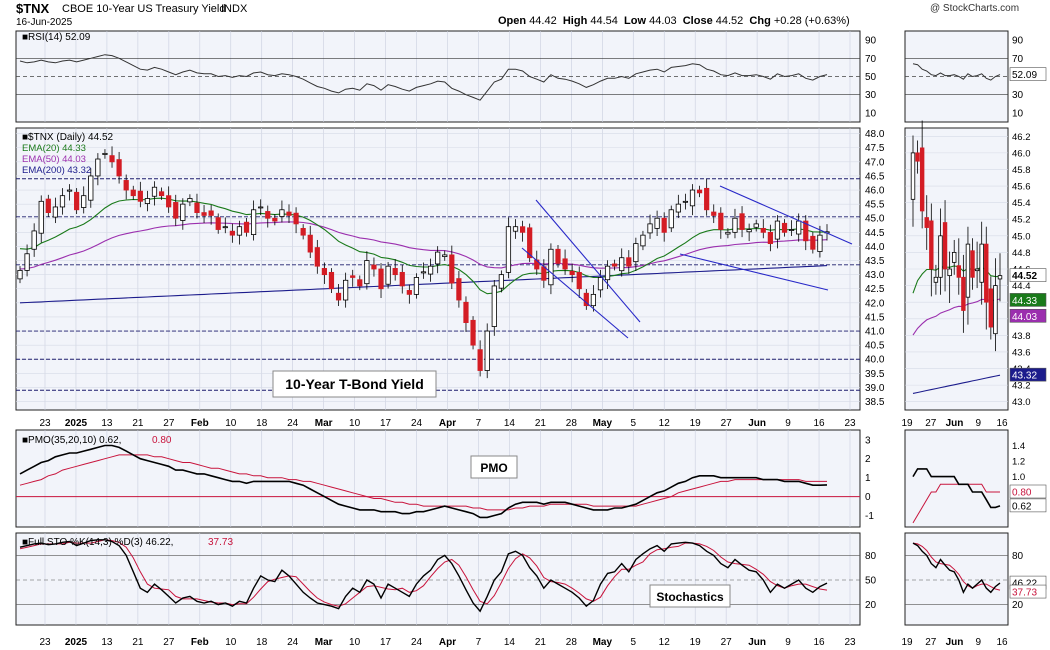 This screenshot has height=650, width=1050. What do you see at coordinates (1024, 317) in the screenshot?
I see `ema50-tag: 44.03` at bounding box center [1024, 317].